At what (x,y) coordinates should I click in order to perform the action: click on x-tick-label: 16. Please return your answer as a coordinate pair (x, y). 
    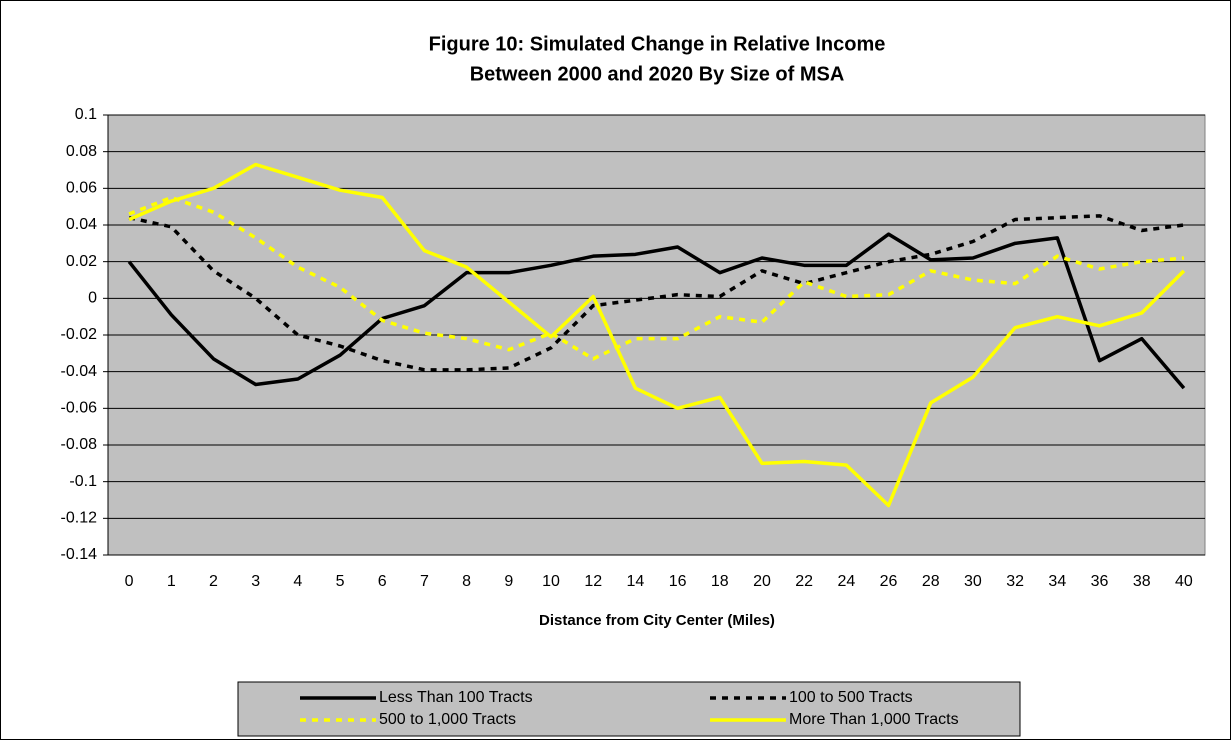
    Looking at the image, I should click on (678, 581).